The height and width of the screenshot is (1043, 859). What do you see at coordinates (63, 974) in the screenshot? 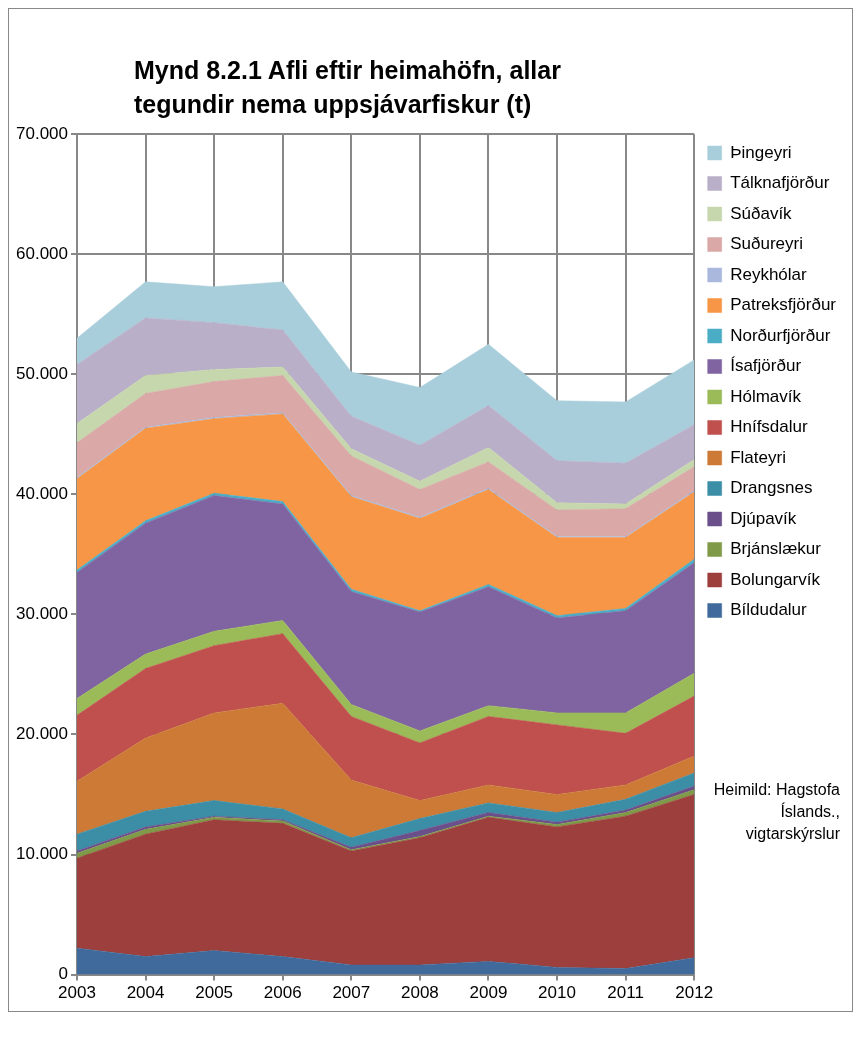
I see `y-tick-label: 0` at bounding box center [63, 974].